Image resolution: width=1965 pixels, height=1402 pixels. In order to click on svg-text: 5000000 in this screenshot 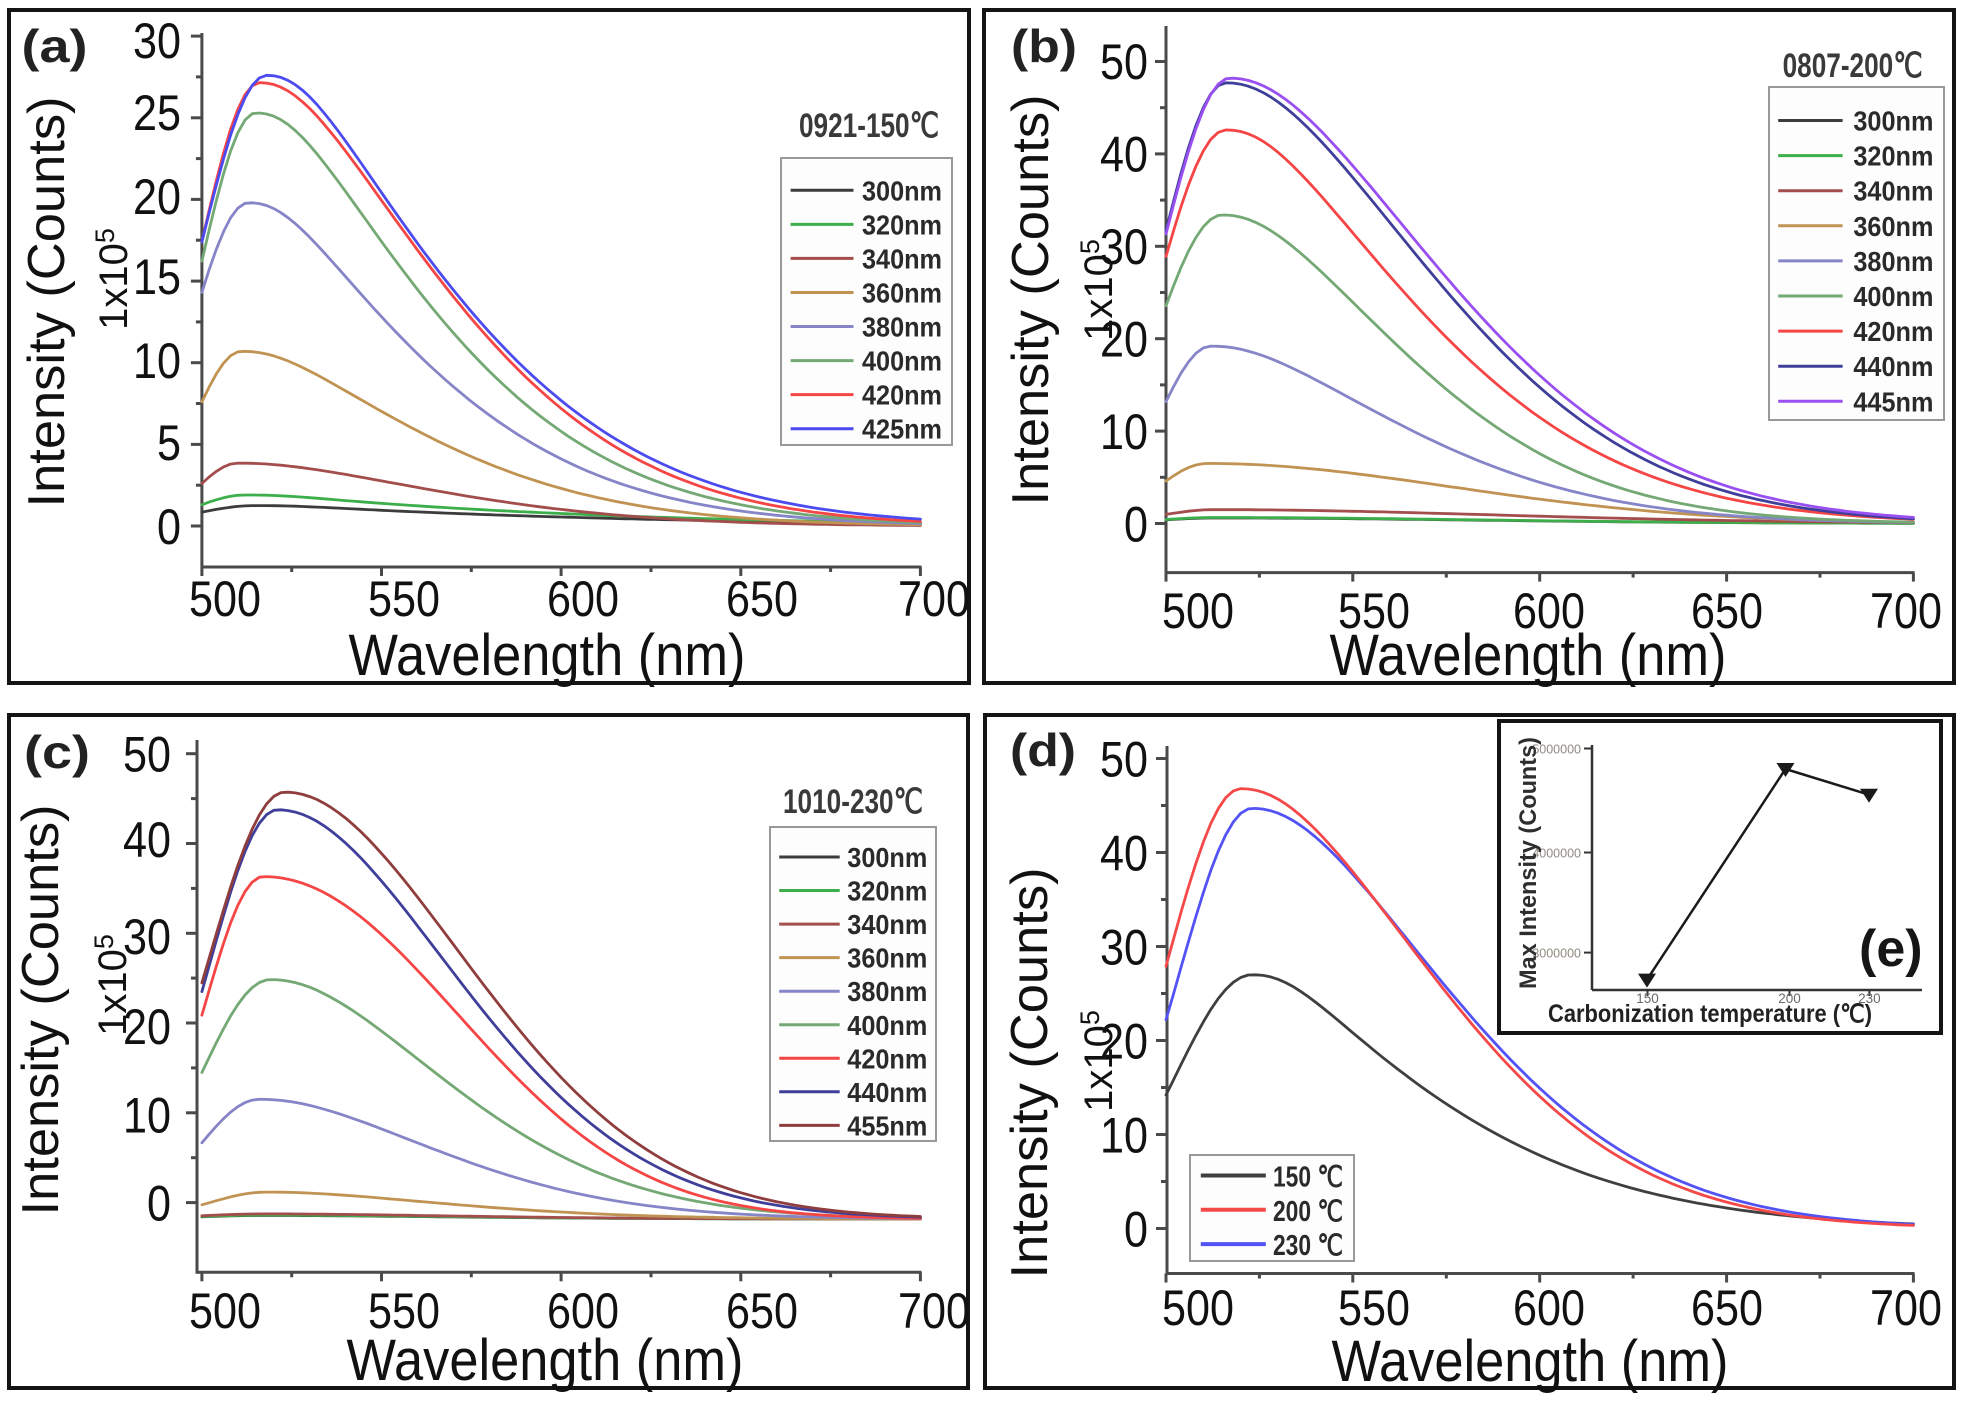, I will do `click(1556, 750)`.